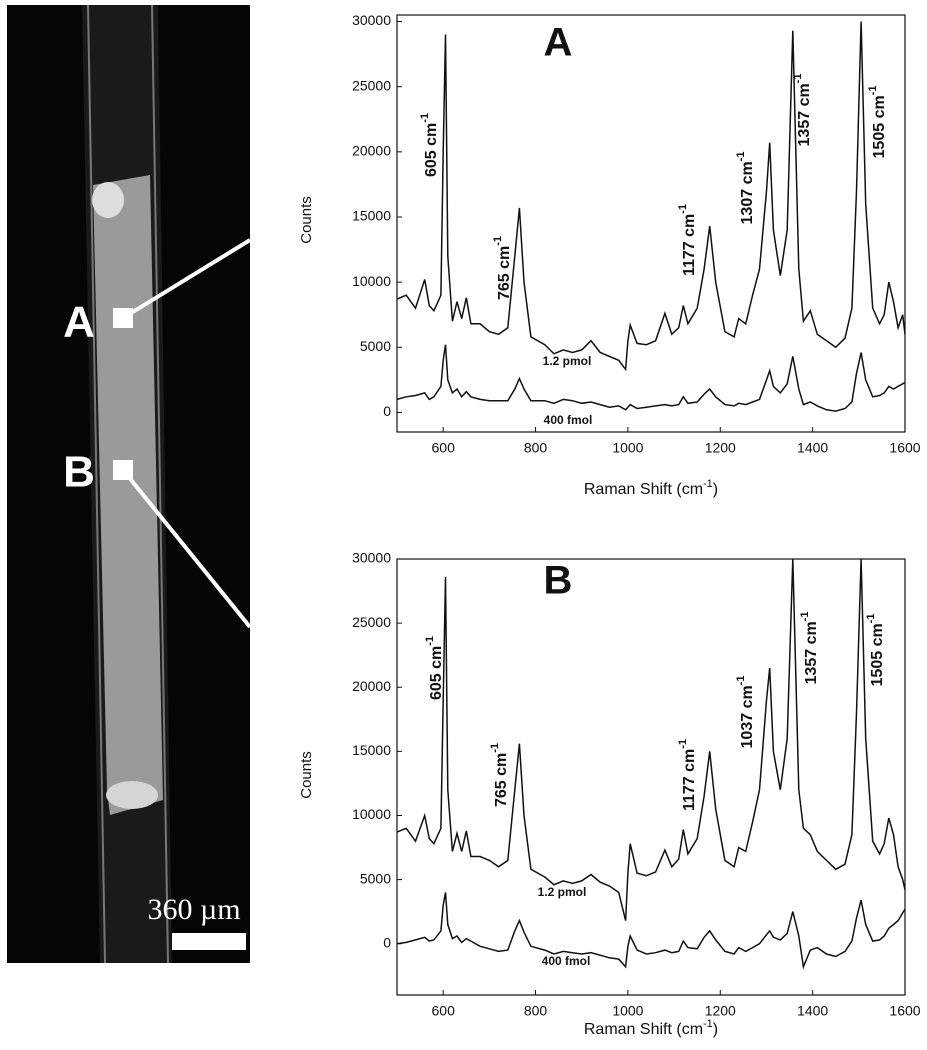 The height and width of the screenshot is (1050, 927). I want to click on peak-annotation: 1307 cm-1, so click(745, 188).